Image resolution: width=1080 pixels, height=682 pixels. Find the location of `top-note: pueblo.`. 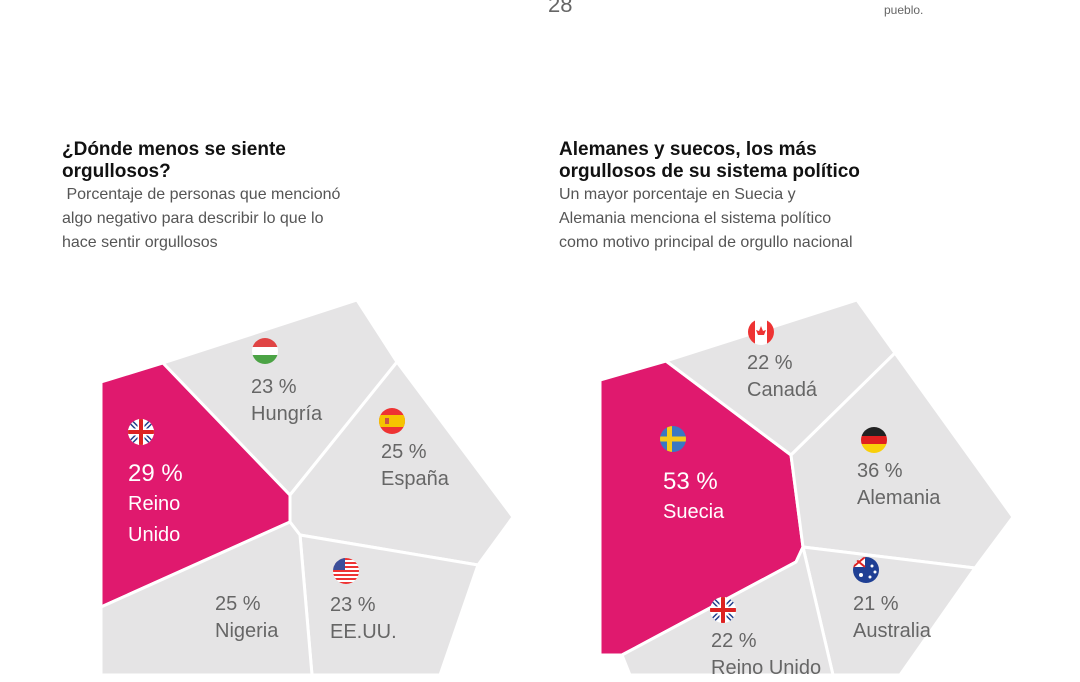

top-note: pueblo. is located at coordinates (904, 10).